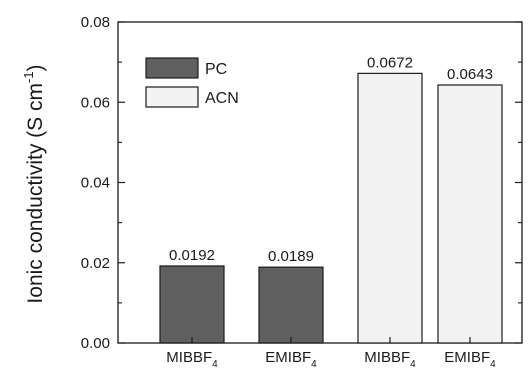 Image resolution: width=530 pixels, height=370 pixels. I want to click on y-tick-label: 0.02, so click(95, 263).